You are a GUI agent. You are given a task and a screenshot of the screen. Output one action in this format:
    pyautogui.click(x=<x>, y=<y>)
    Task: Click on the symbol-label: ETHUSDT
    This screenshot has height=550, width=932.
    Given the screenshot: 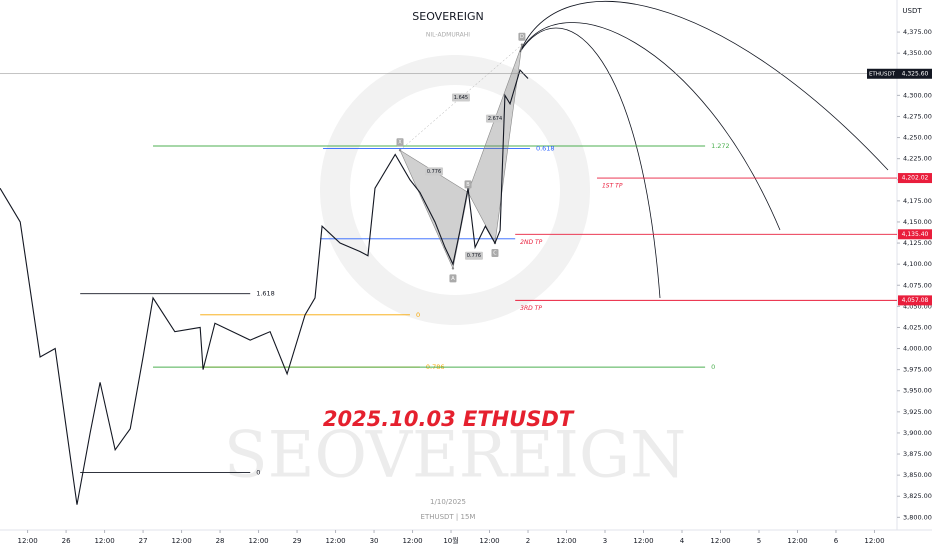 What is the action you would take?
    pyautogui.click(x=882, y=74)
    